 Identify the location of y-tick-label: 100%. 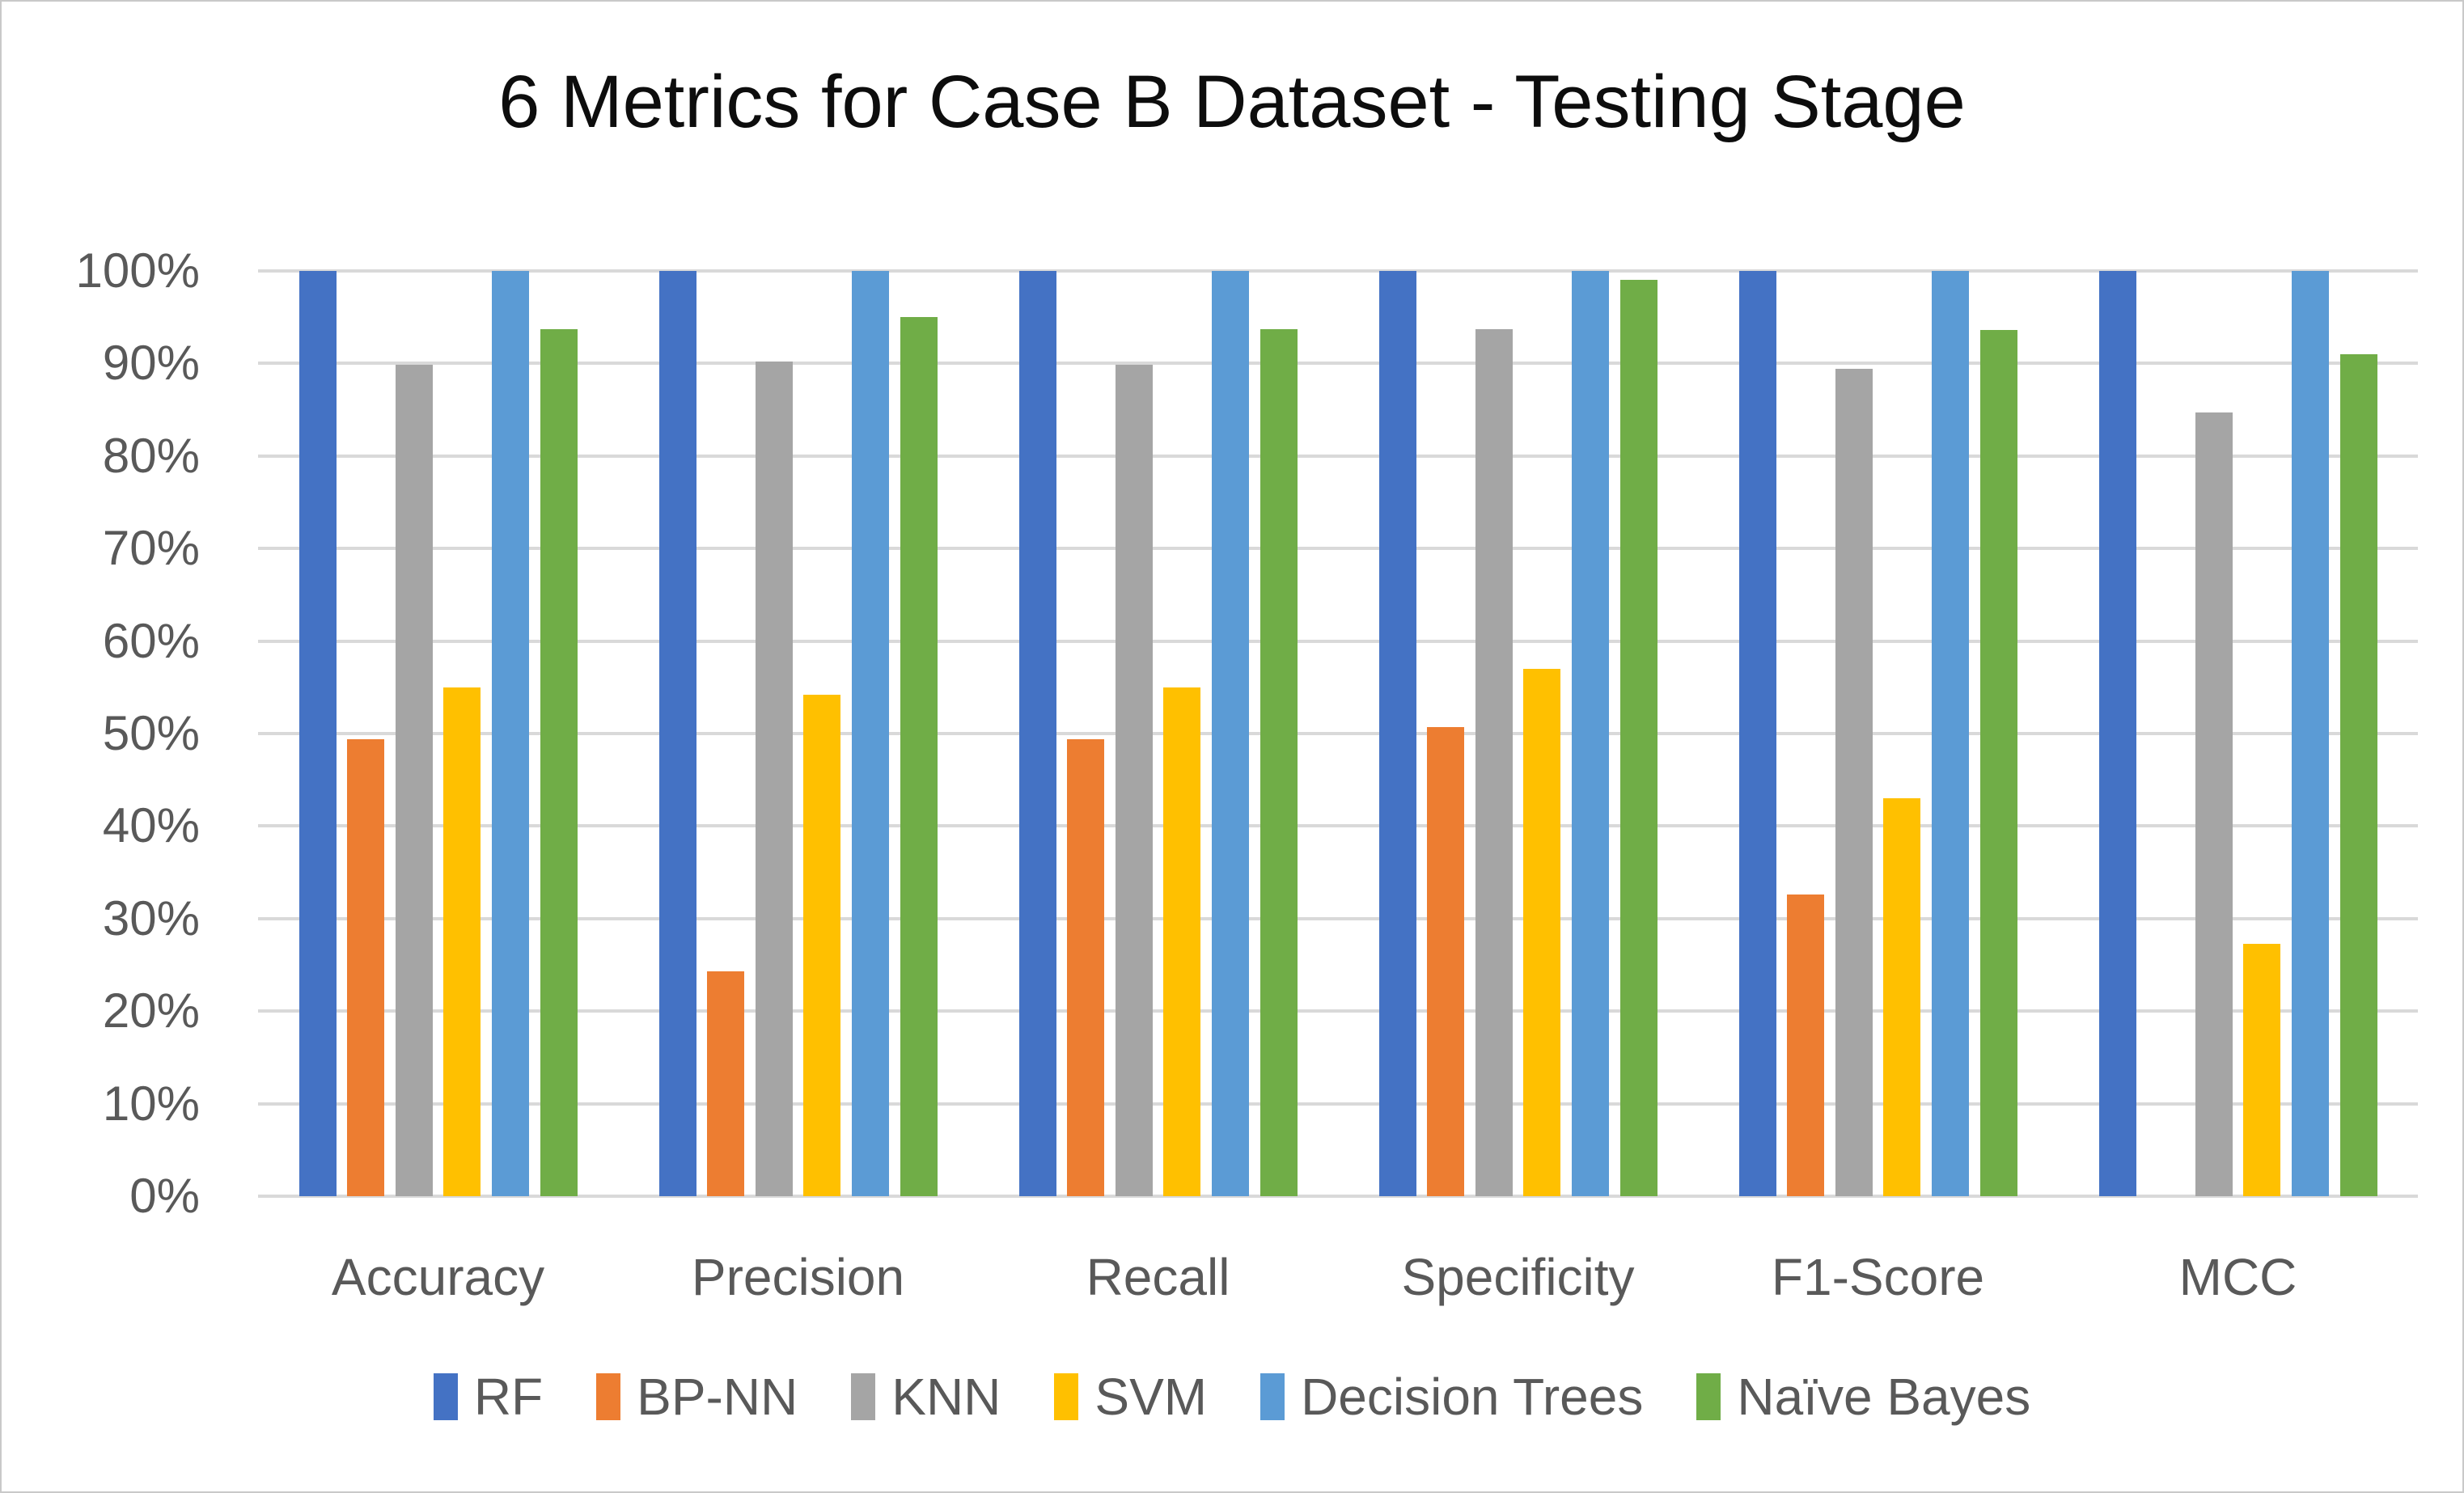
(137, 270).